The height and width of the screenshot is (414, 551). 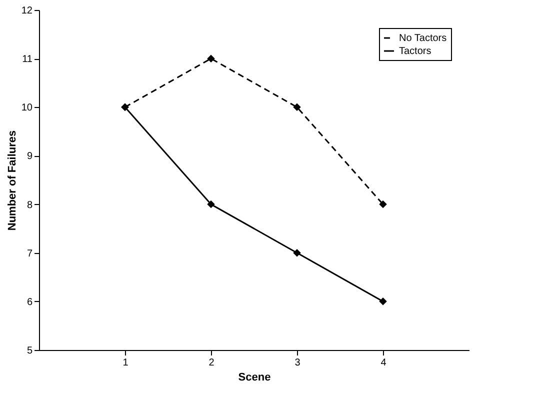 What do you see at coordinates (383, 363) in the screenshot?
I see `x-tick-label: 4` at bounding box center [383, 363].